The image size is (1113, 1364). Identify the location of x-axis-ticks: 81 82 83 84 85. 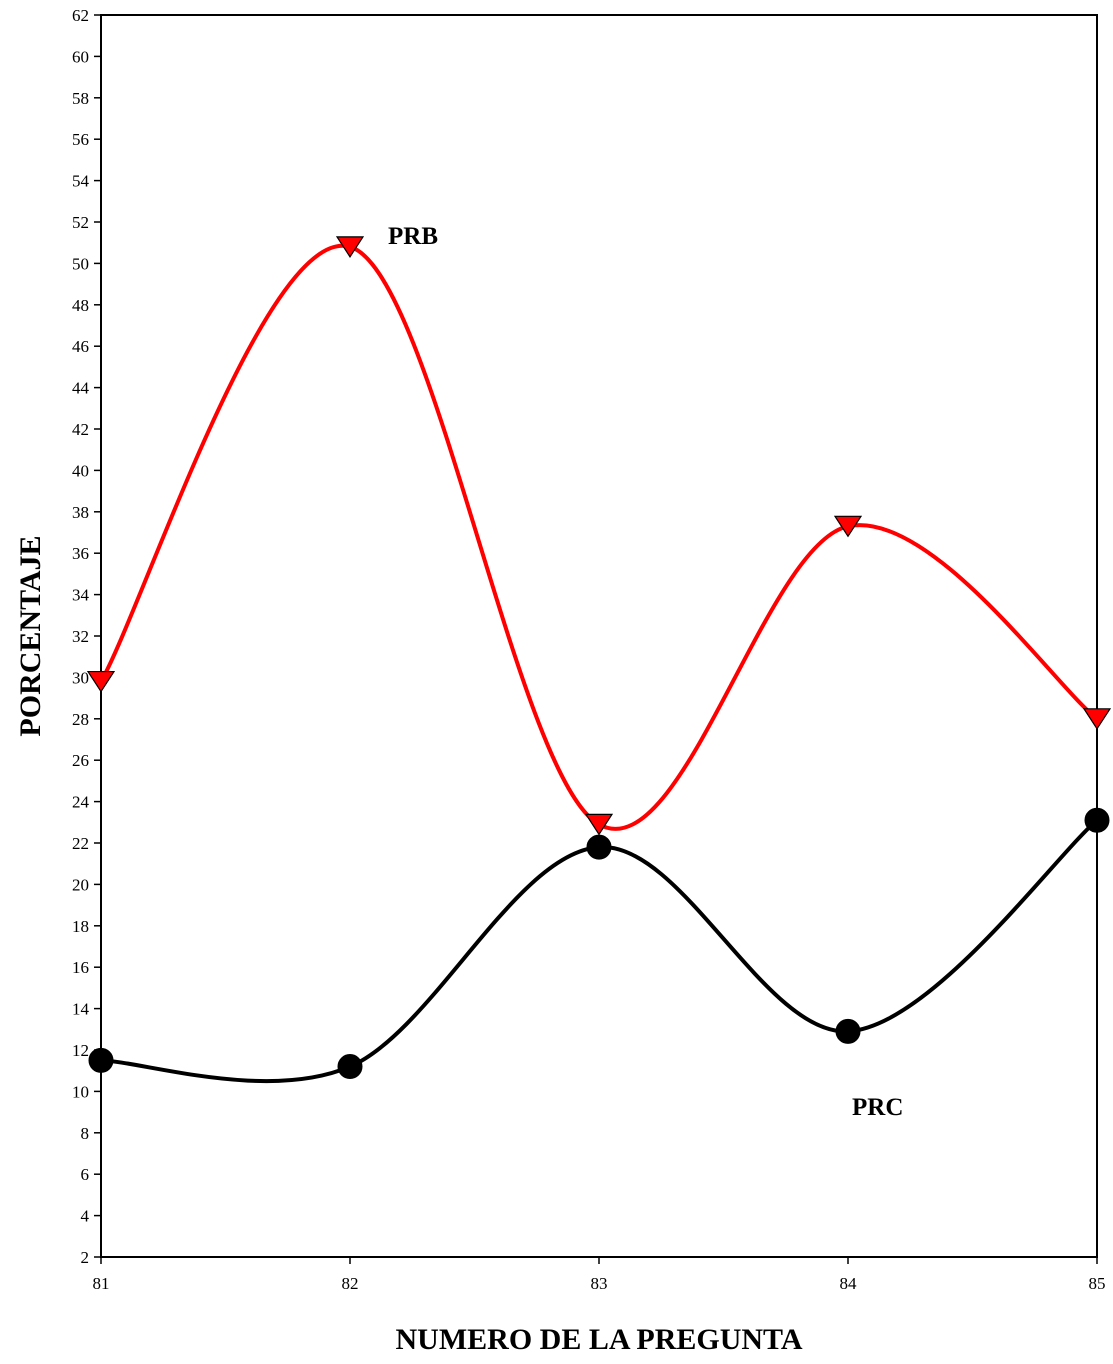
(599, 1275).